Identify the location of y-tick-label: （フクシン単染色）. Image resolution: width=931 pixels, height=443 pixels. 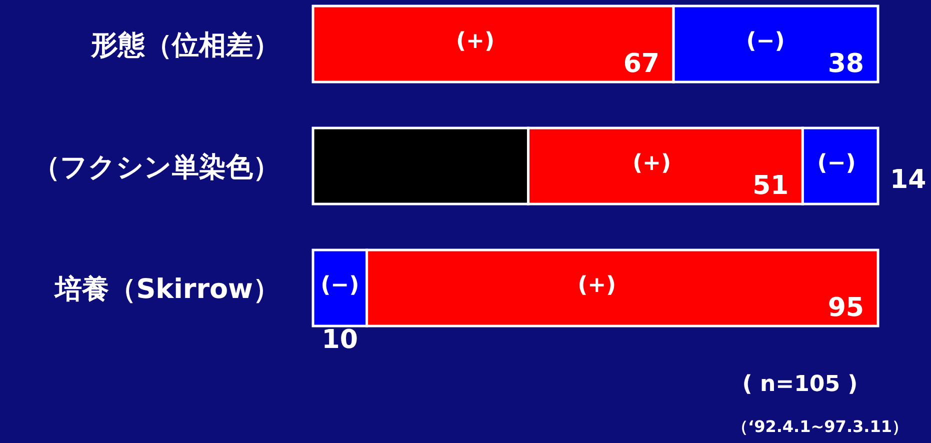
(156, 167).